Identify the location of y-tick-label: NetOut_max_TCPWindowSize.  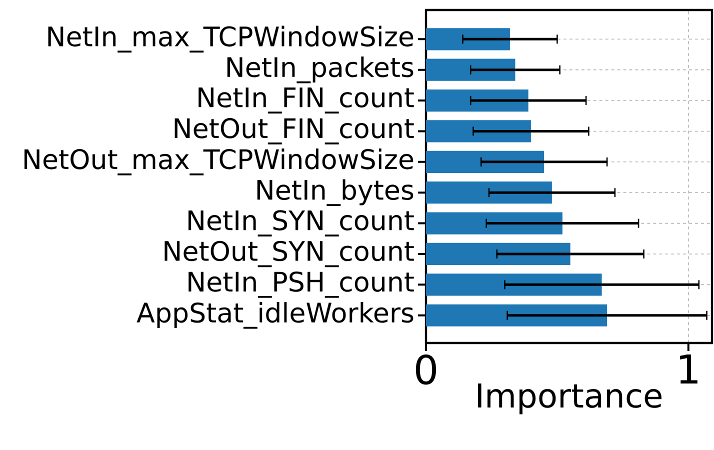
(219, 162).